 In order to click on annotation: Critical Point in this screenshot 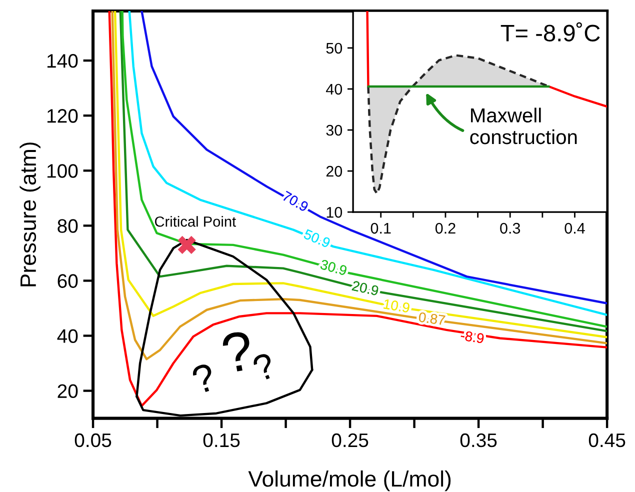, I will do `click(195, 221)`.